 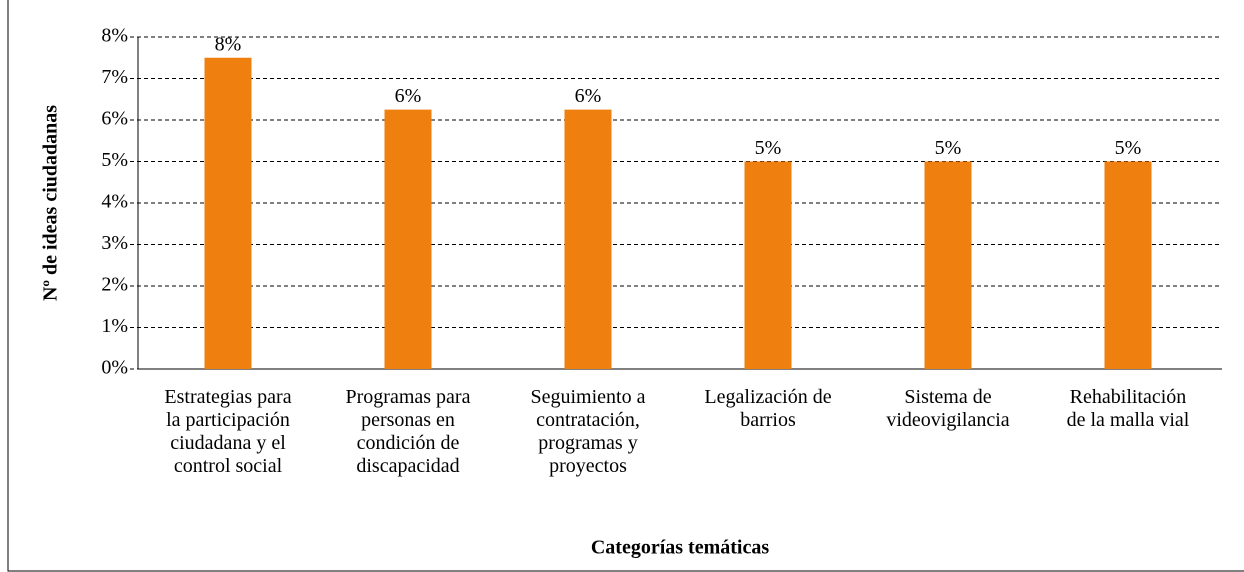 I want to click on y-tick-label: 4%, so click(x=114, y=202).